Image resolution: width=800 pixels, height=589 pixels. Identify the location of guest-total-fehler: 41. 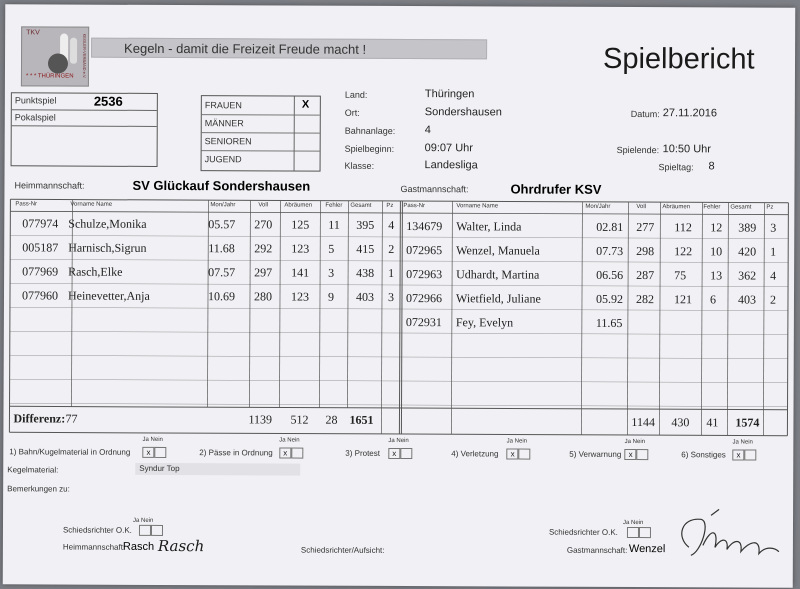
(712, 422).